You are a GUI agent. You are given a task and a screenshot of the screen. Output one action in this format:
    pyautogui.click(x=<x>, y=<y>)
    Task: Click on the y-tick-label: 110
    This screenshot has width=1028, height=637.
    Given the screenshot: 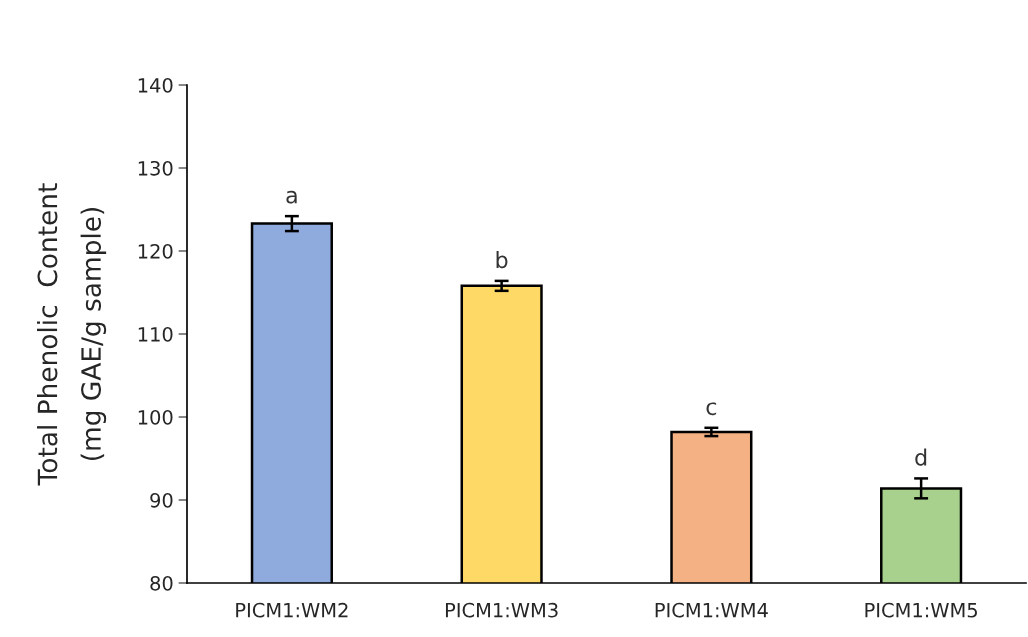 What is the action you would take?
    pyautogui.click(x=155, y=334)
    